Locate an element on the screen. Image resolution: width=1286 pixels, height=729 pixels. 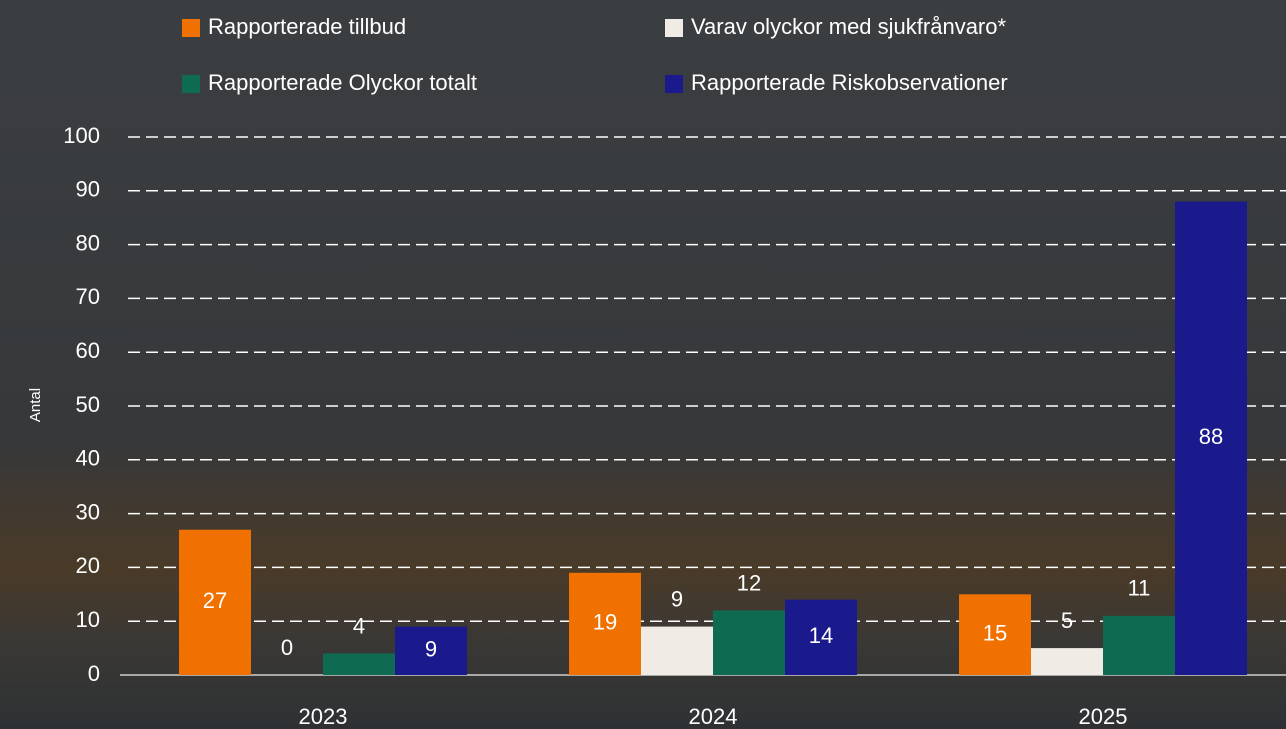
data-label: 27 is located at coordinates (215, 600).